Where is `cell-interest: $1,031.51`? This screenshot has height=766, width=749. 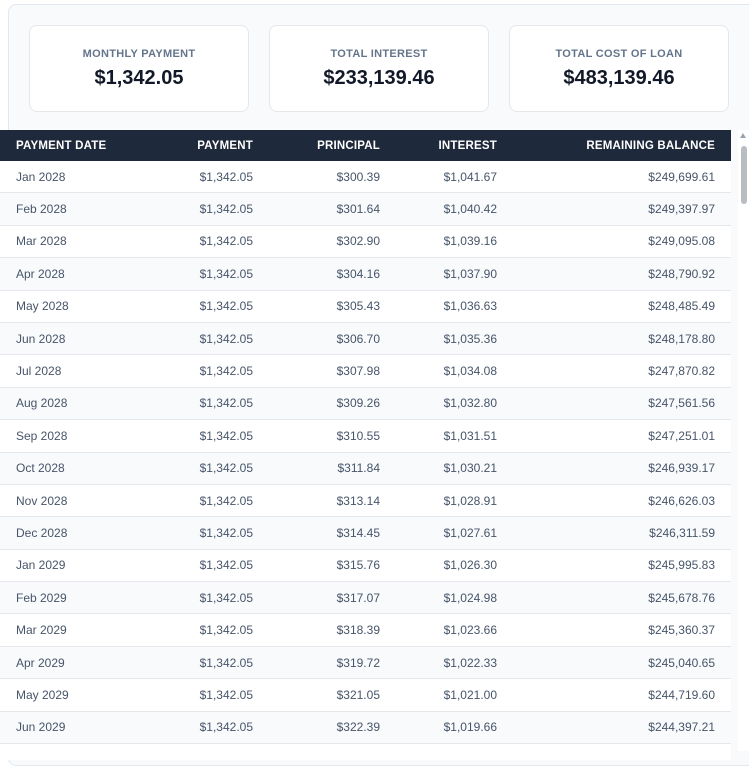
cell-interest: $1,031.51 is located at coordinates (454, 436).